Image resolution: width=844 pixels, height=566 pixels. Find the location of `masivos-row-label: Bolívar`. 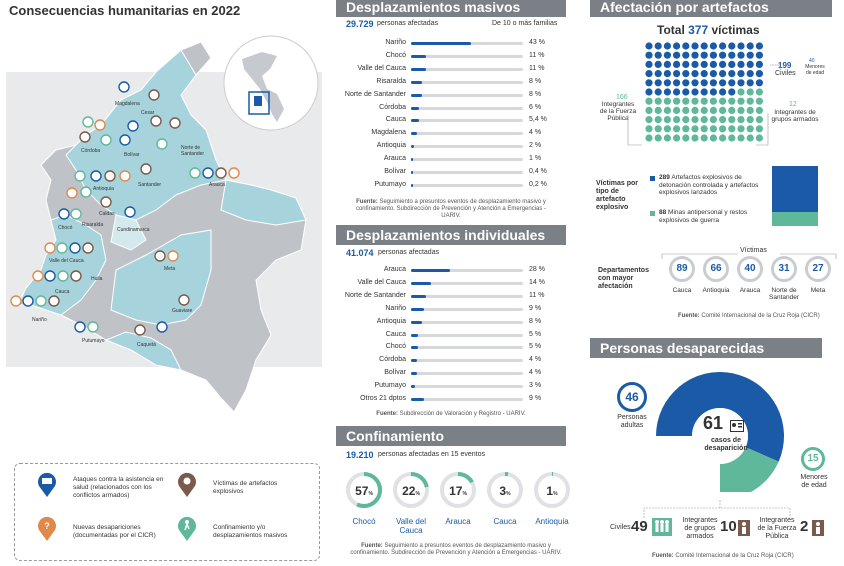

masivos-row-label: Bolívar is located at coordinates (395, 171).